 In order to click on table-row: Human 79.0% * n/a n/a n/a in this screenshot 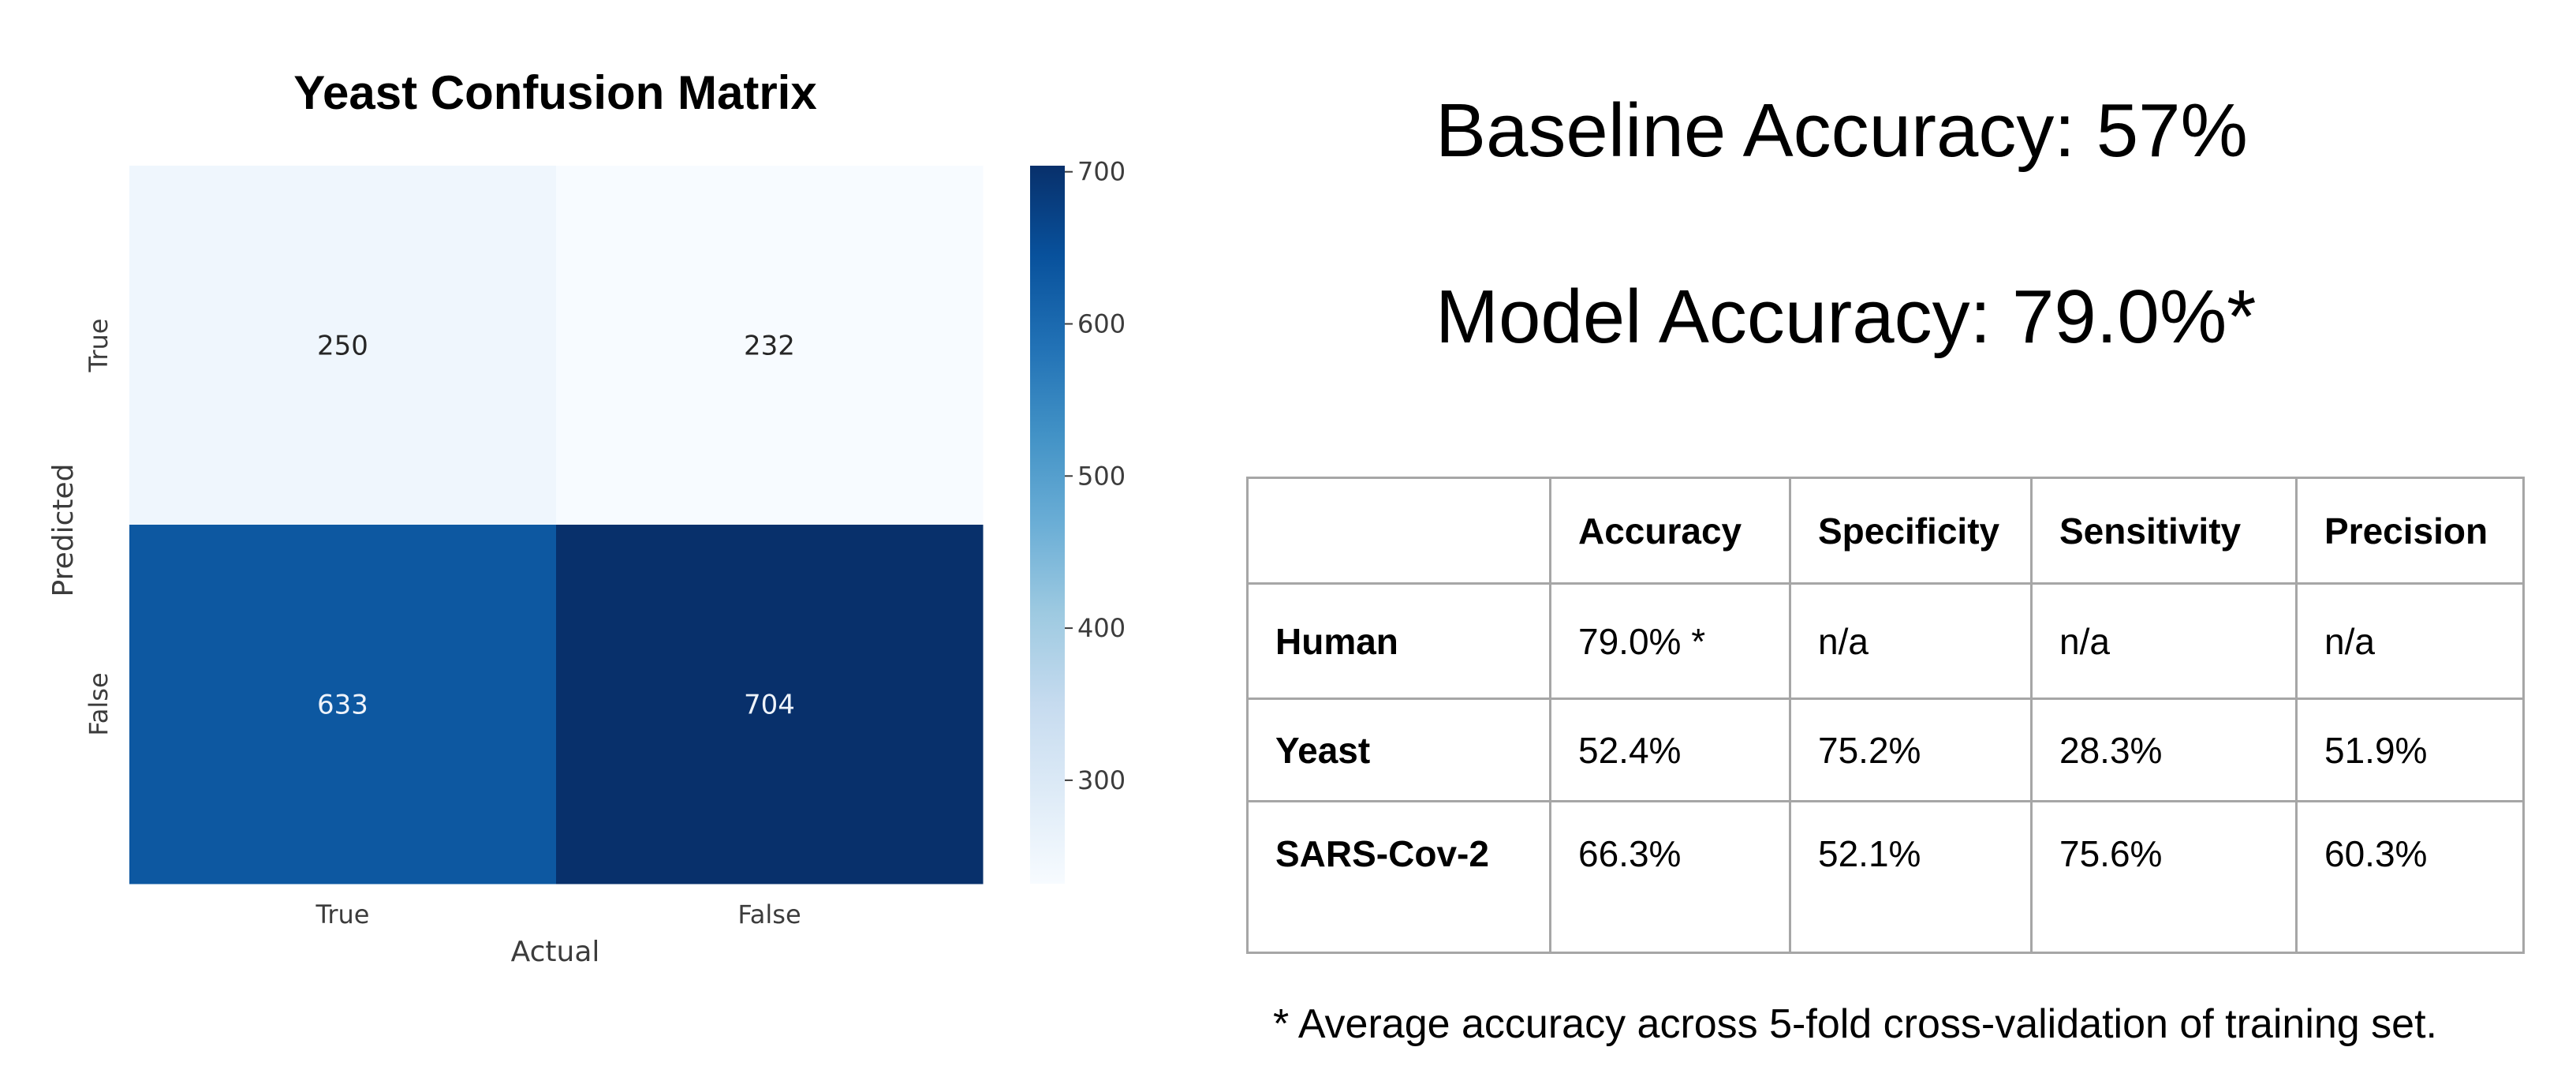, I will do `click(1885, 641)`.